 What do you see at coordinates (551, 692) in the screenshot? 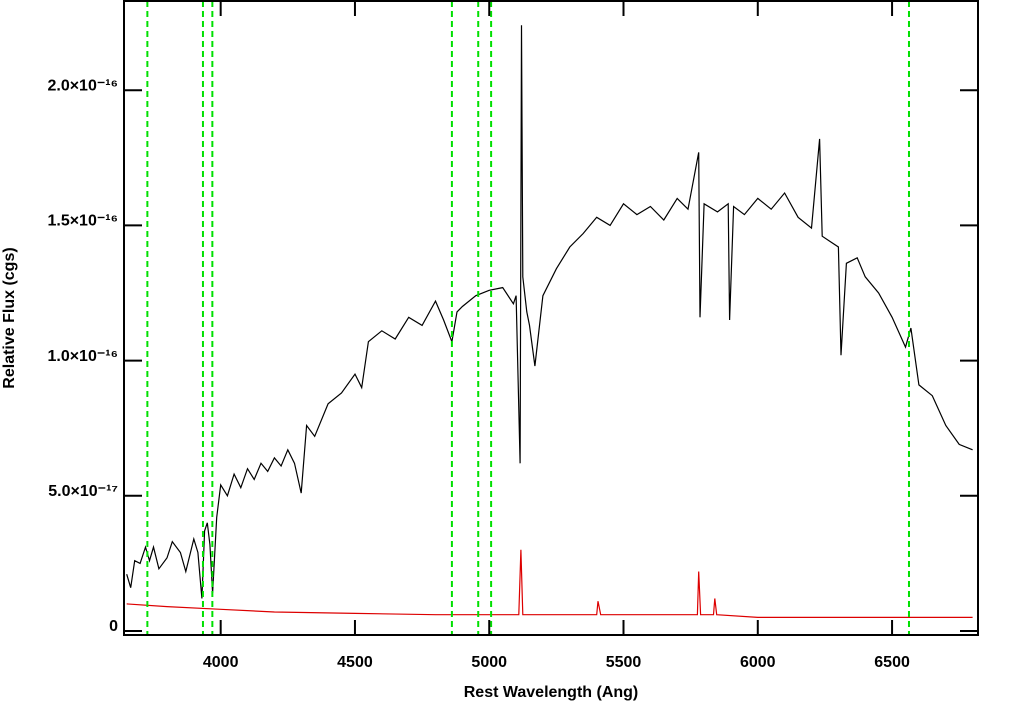
I see `x-axis-title: Rest Wavelength (Ang)` at bounding box center [551, 692].